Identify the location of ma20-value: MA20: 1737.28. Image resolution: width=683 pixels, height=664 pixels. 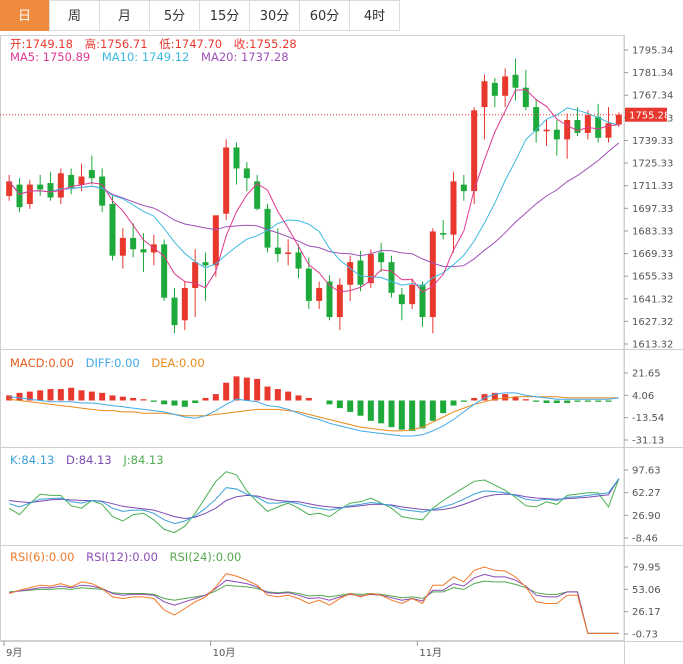
(245, 57).